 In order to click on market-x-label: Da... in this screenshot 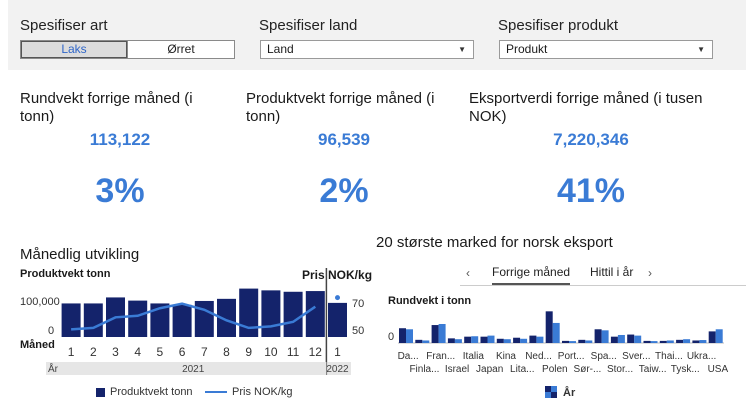, I will do `click(408, 356)`.